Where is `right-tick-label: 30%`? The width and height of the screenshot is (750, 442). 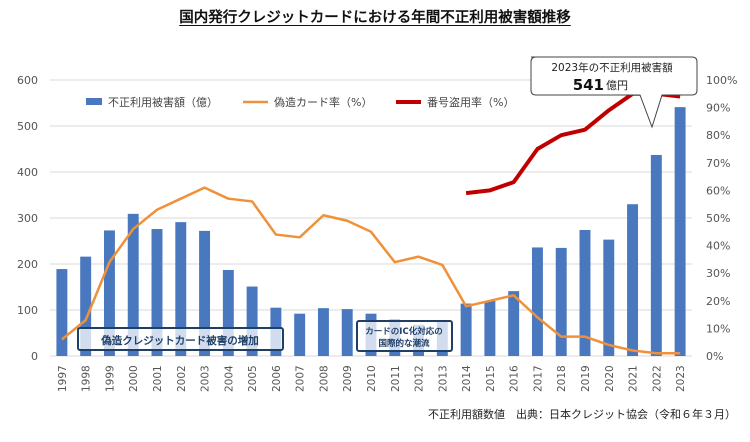 right-tick-label: 30% is located at coordinates (718, 273).